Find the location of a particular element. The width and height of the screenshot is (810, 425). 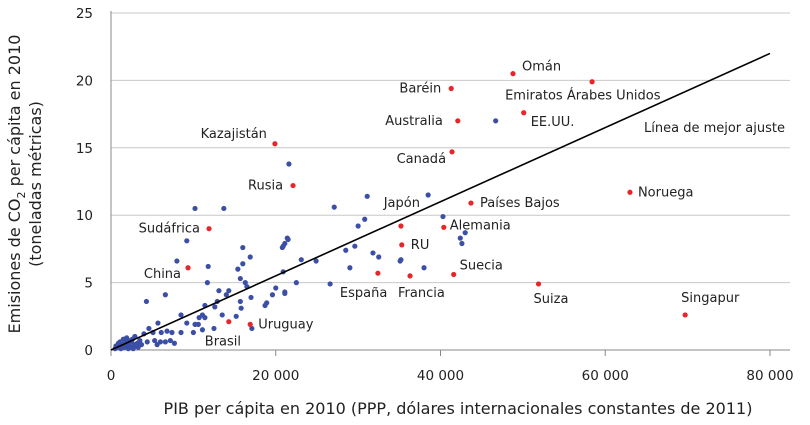

highlighted-country: Kazajistán is located at coordinates (239, 137).